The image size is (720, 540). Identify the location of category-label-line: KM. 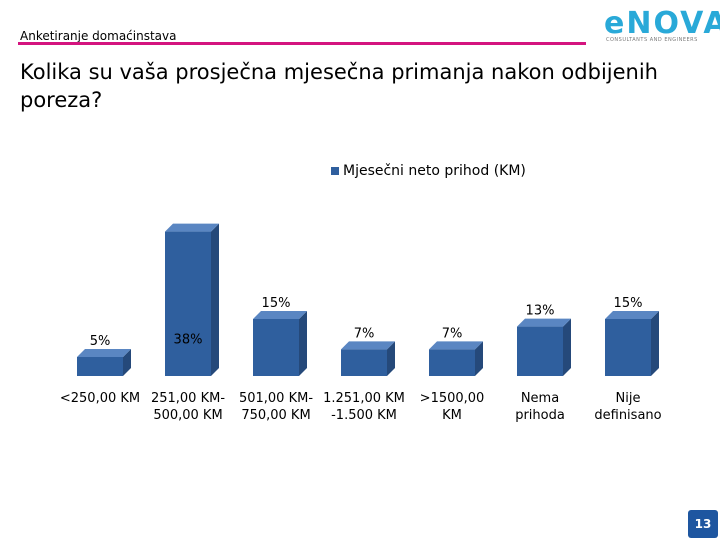
(452, 415).